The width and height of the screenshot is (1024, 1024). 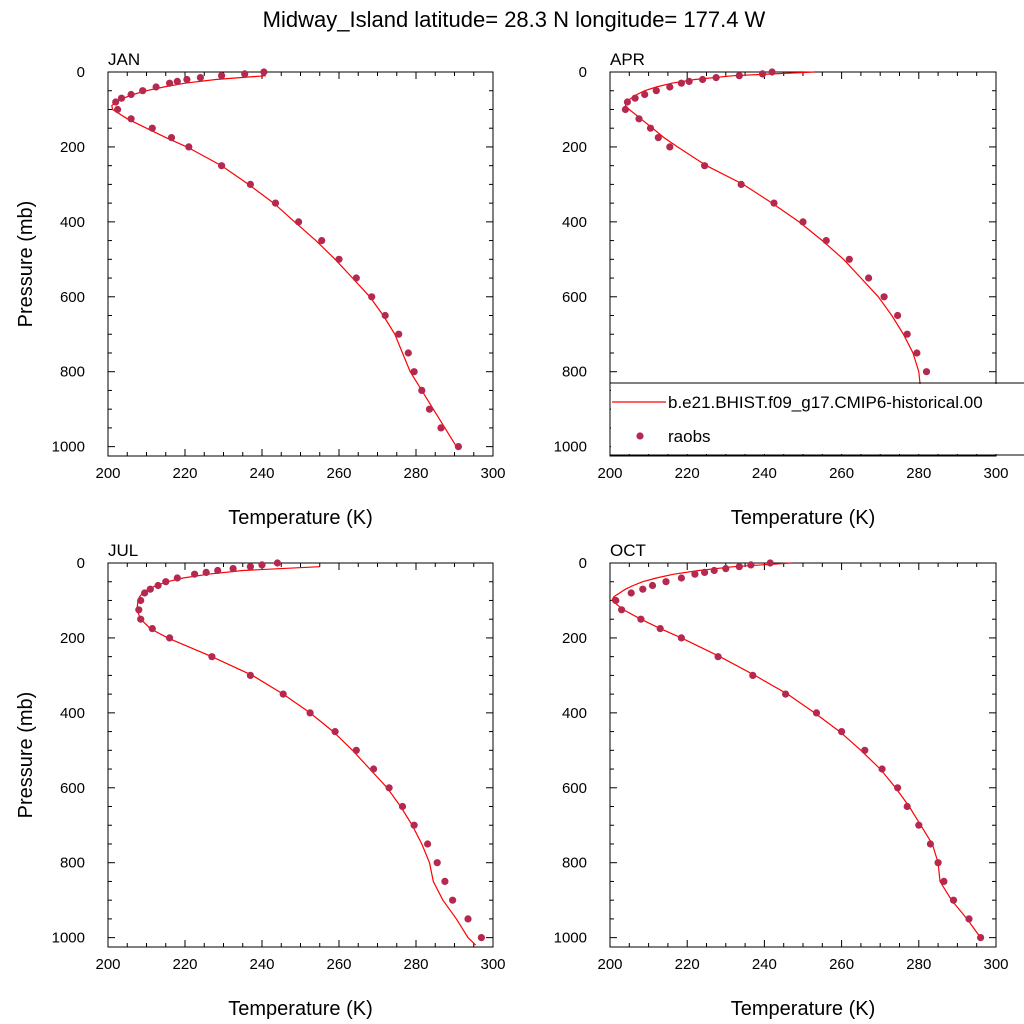 What do you see at coordinates (26, 755) in the screenshot?
I see `y-axis-label: Pressure (mb)` at bounding box center [26, 755].